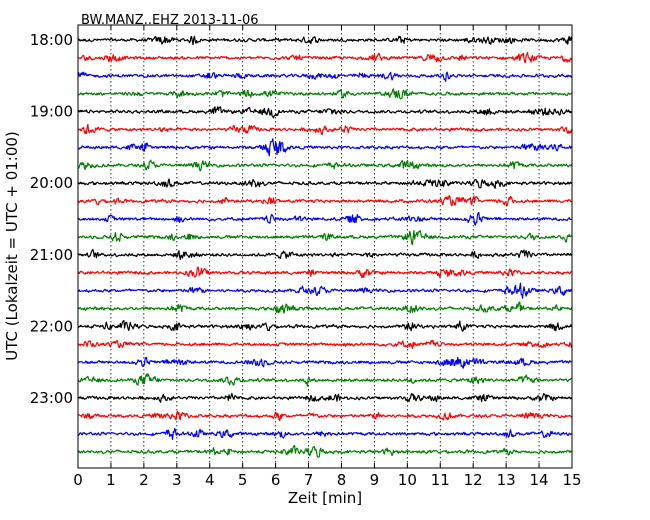 The width and height of the screenshot is (650, 520). Describe the element at coordinates (51, 40) in the screenshot. I see `y-tick-label: 18:00` at that location.